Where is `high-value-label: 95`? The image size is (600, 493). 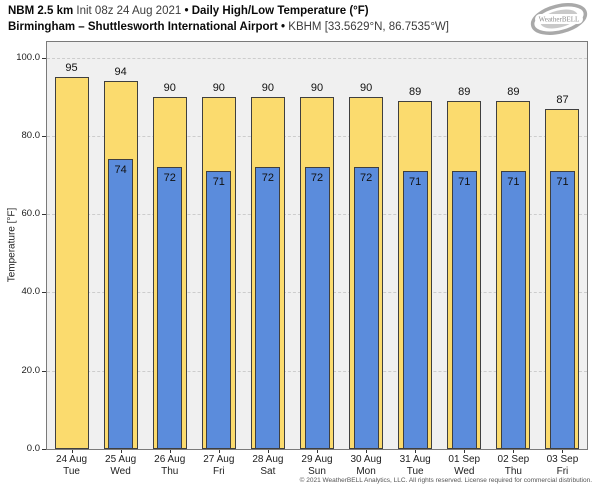 high-value-label: 95 is located at coordinates (71, 68).